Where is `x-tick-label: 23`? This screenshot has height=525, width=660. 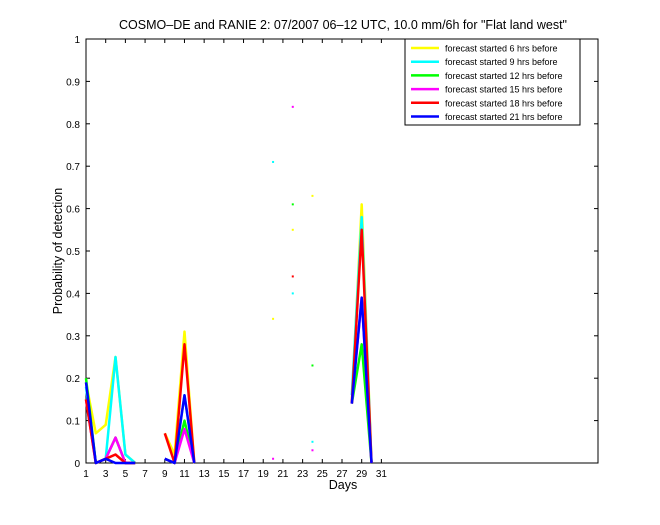 x-tick-label: 23 is located at coordinates (303, 474).